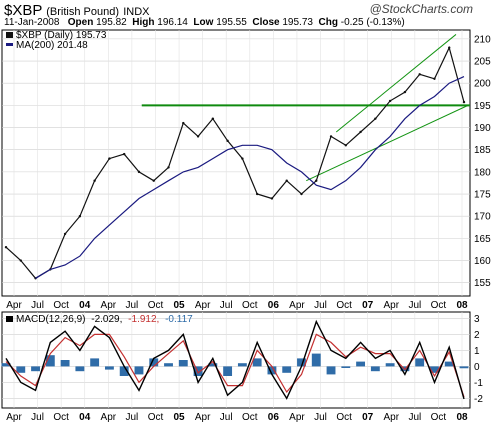  I want to click on macd-y-axis: -2 -1 0 1 2 3, so click(478, 359).